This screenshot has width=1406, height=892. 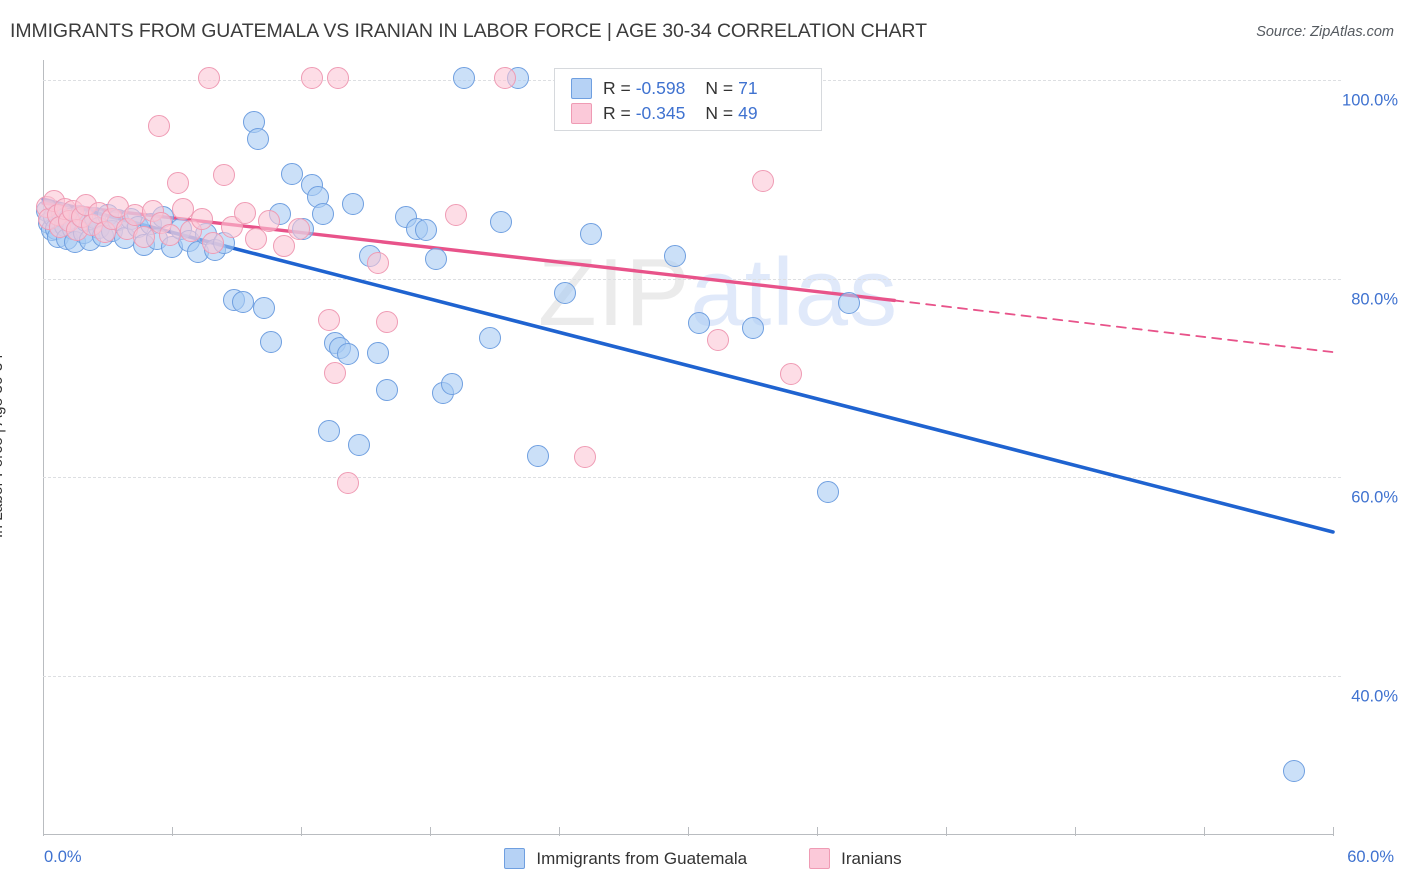 I want to click on stat-row-guatemala: R = -0.598 N = 71, so click(x=696, y=88).